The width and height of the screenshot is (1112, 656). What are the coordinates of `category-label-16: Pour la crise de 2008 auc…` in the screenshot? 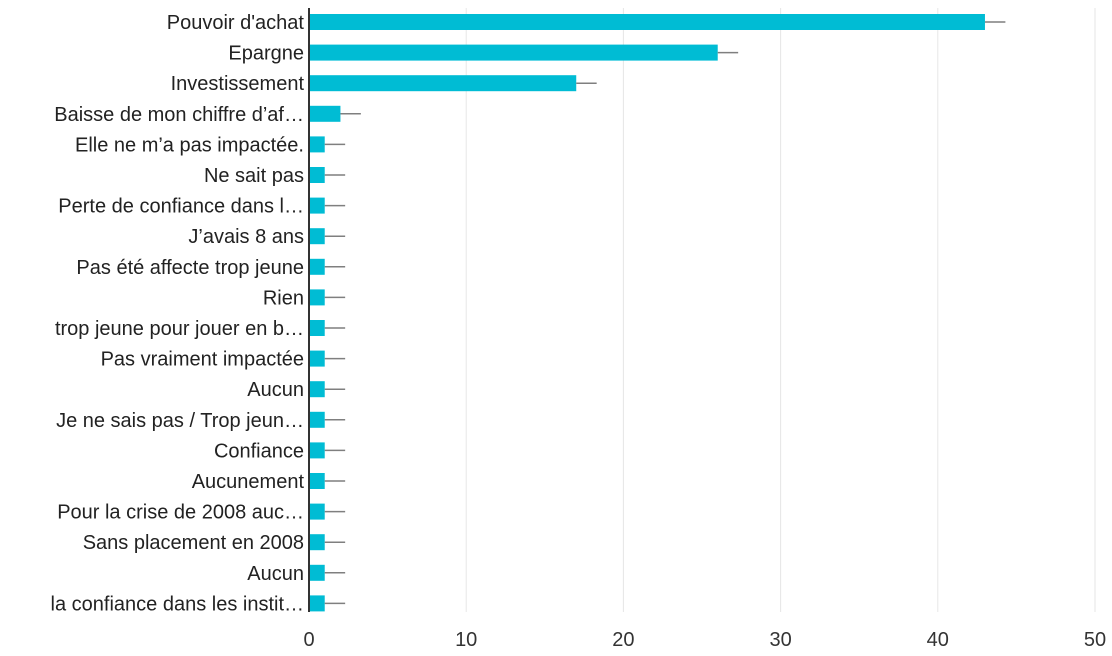 It's located at (180, 513).